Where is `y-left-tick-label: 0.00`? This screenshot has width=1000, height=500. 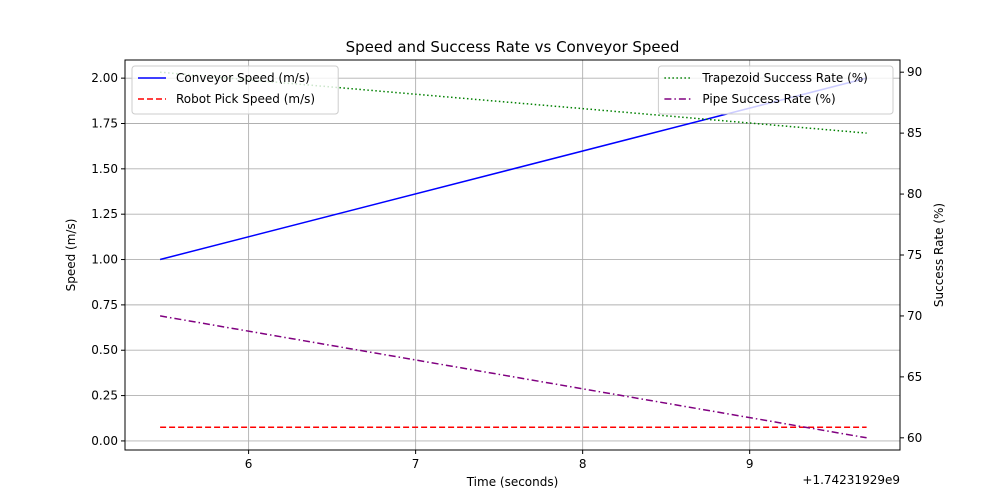
y-left-tick-label: 0.00 is located at coordinates (104, 441).